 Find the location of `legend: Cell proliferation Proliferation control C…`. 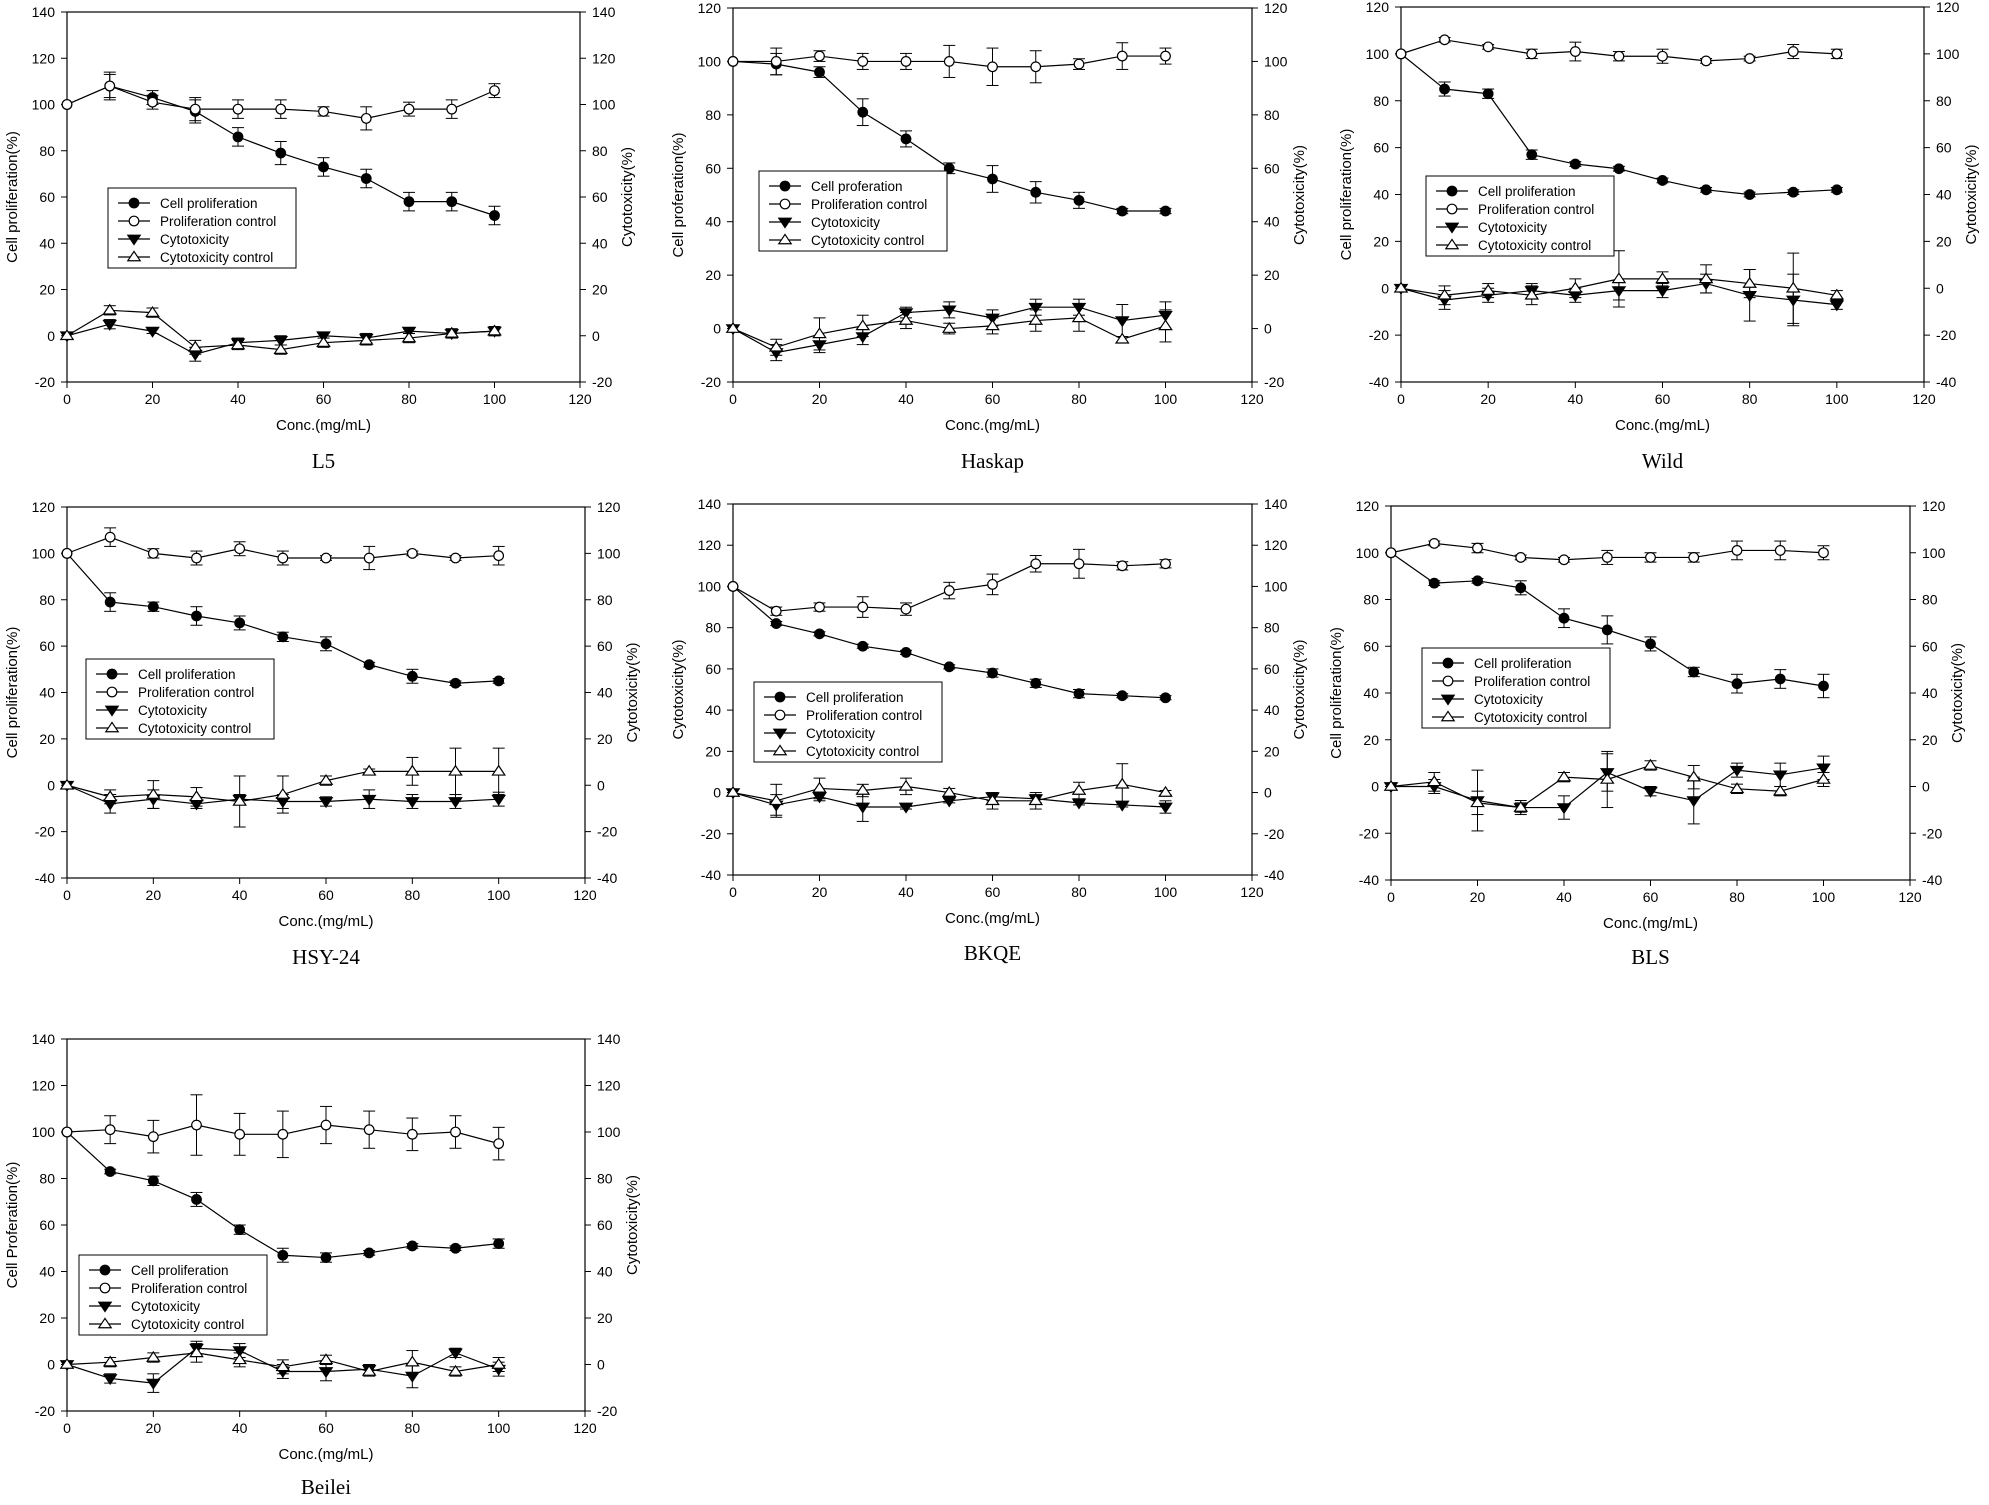

legend: Cell proliferation Proliferation control C… is located at coordinates (173, 1295).